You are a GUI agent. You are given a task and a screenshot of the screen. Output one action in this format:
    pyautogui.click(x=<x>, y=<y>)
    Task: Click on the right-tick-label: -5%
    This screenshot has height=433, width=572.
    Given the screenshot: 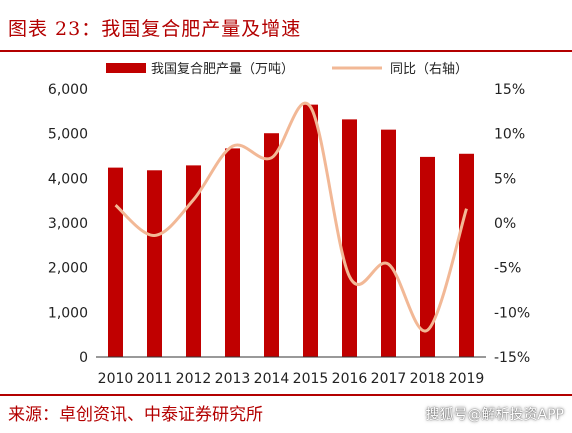 What is the action you would take?
    pyautogui.click(x=507, y=269)
    